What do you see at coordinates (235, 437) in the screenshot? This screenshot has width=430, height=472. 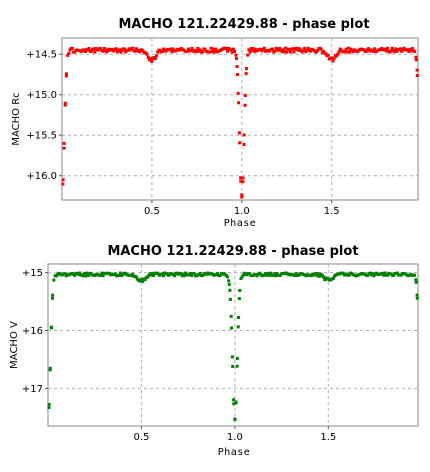 I see `v-x-tick-label: 1.0` at bounding box center [235, 437].